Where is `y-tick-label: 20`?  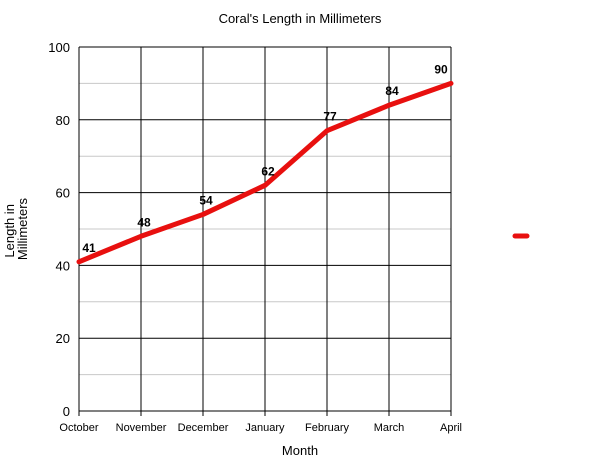
y-tick-label: 20 is located at coordinates (63, 338).